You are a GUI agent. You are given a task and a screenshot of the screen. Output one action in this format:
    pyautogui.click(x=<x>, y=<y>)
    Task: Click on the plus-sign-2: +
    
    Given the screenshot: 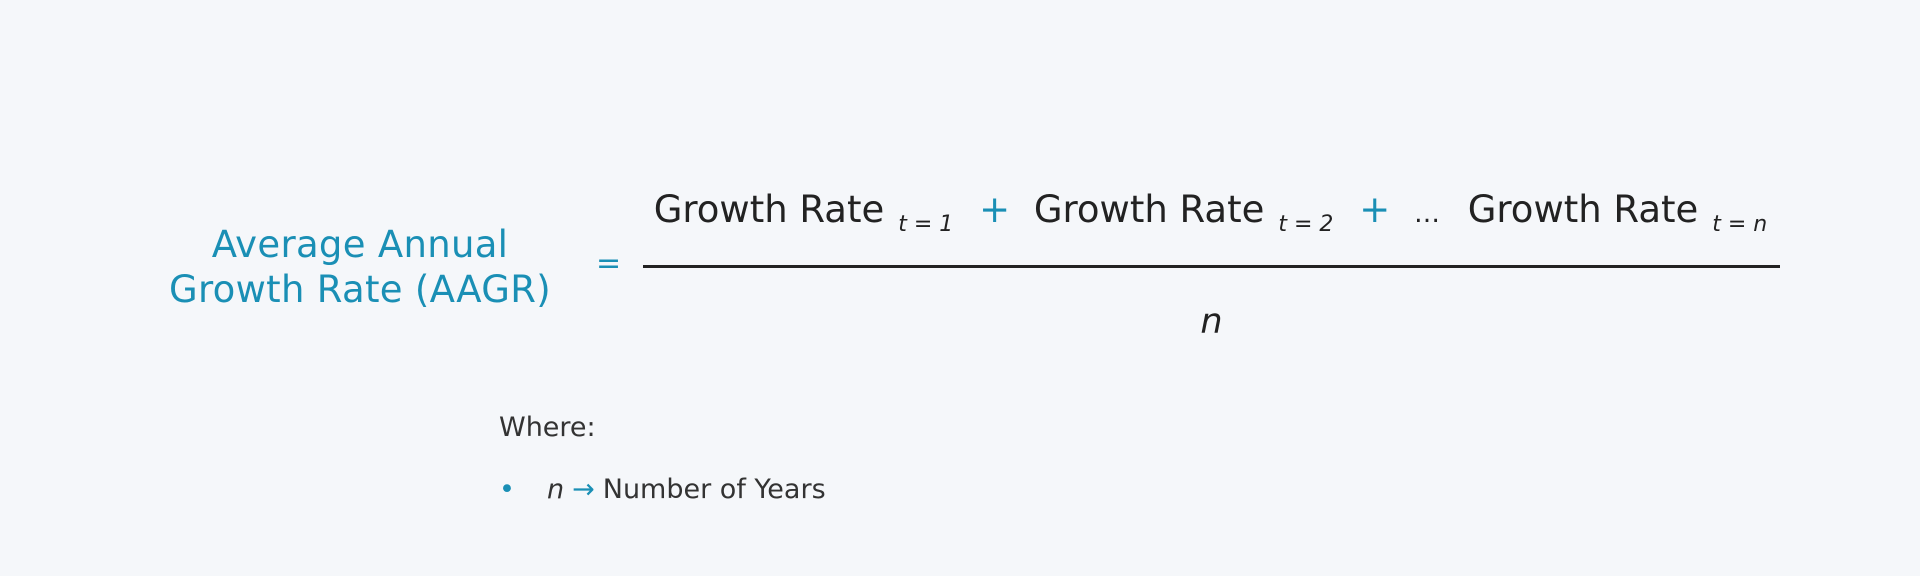 What is the action you would take?
    pyautogui.click(x=1375, y=209)
    